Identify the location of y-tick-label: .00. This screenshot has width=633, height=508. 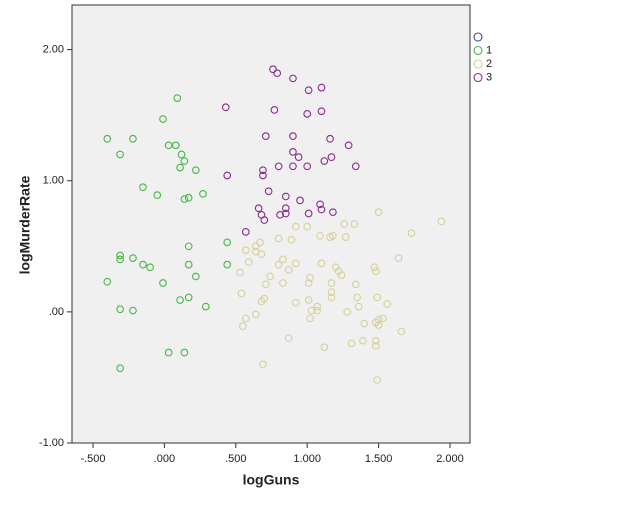
(56, 312).